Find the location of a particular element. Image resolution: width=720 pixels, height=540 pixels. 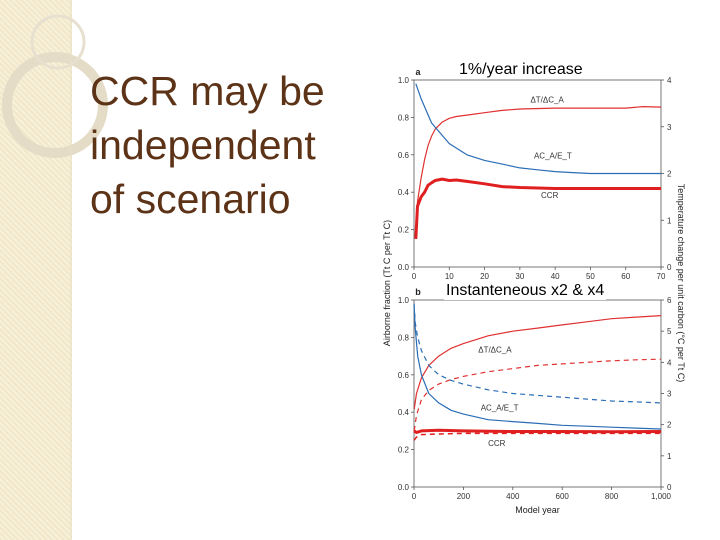

panel-b-x-tick-label: 800 is located at coordinates (612, 496).